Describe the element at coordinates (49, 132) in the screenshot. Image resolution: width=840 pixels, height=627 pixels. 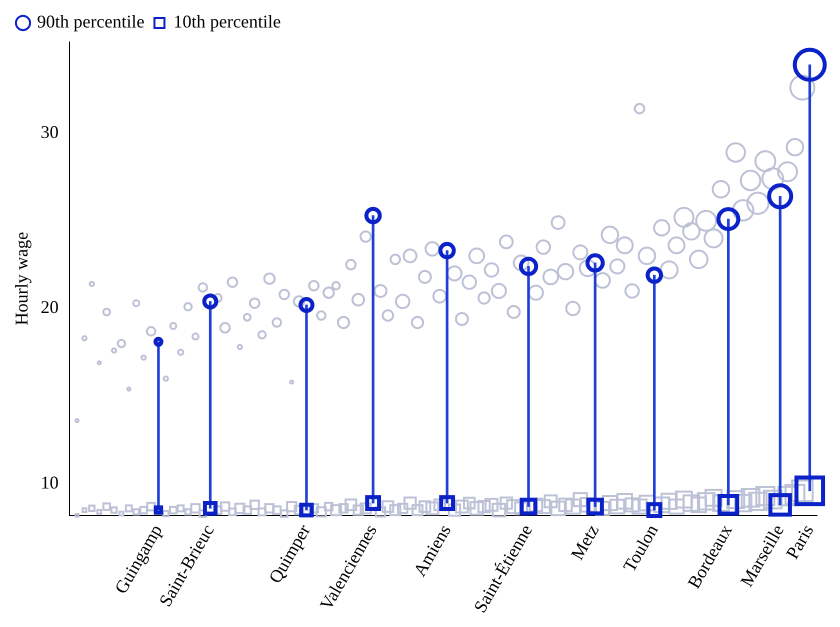
I see `y-tick-label: 30` at that location.